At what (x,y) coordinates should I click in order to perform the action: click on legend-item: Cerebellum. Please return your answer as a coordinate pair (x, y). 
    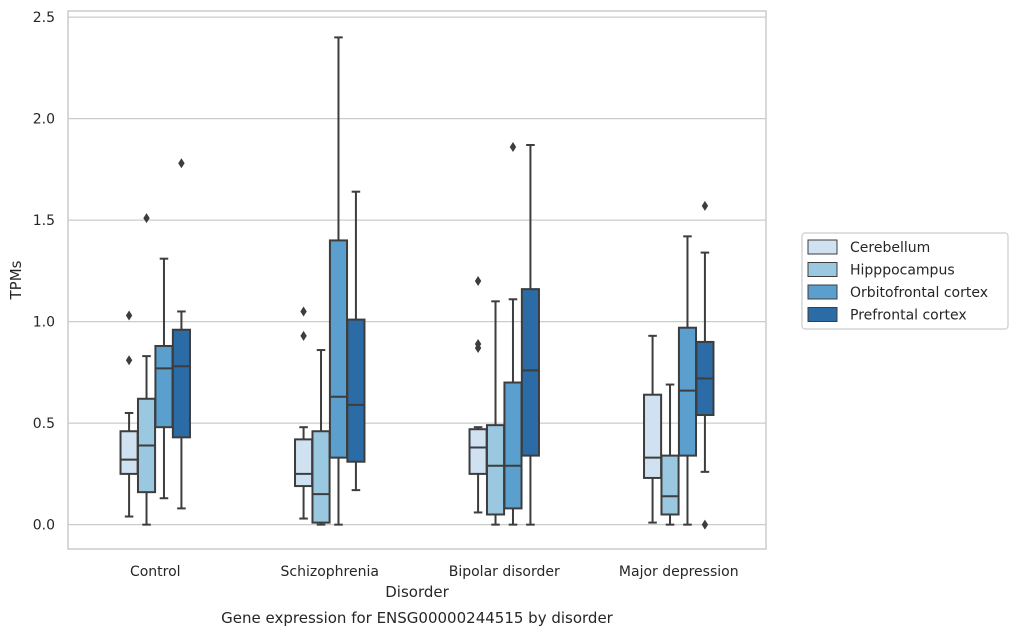
    Looking at the image, I should click on (868, 247).